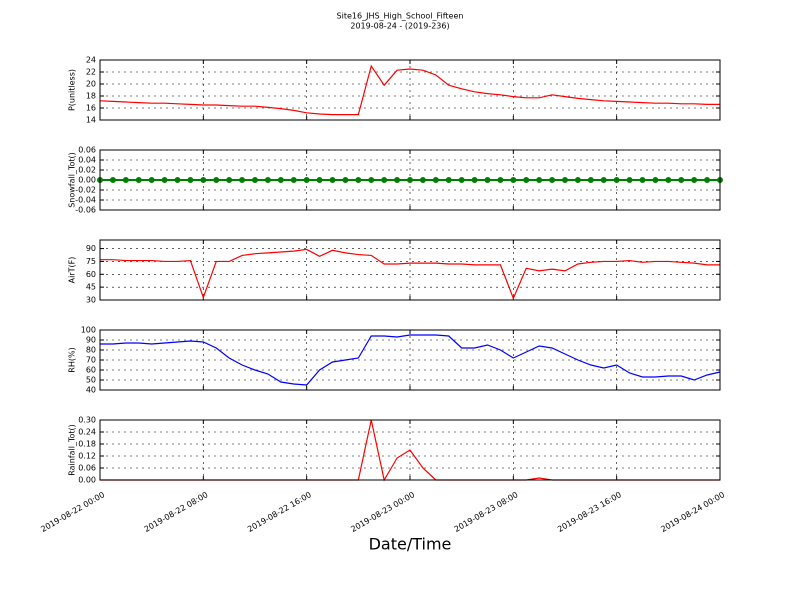 This screenshot has height=600, width=800. What do you see at coordinates (85, 210) in the screenshot?
I see `y-tick-label: -0.06` at bounding box center [85, 210].